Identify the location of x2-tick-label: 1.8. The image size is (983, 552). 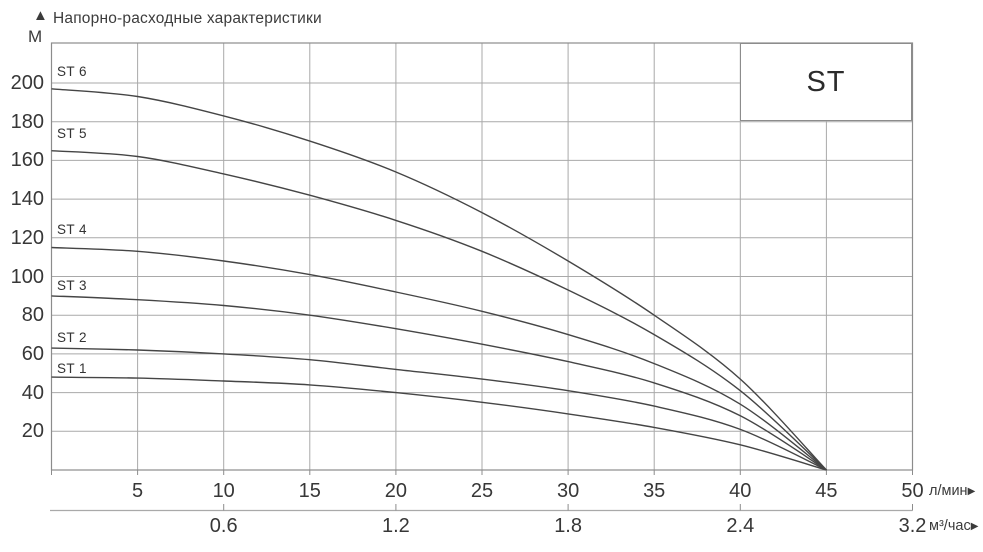
(568, 526).